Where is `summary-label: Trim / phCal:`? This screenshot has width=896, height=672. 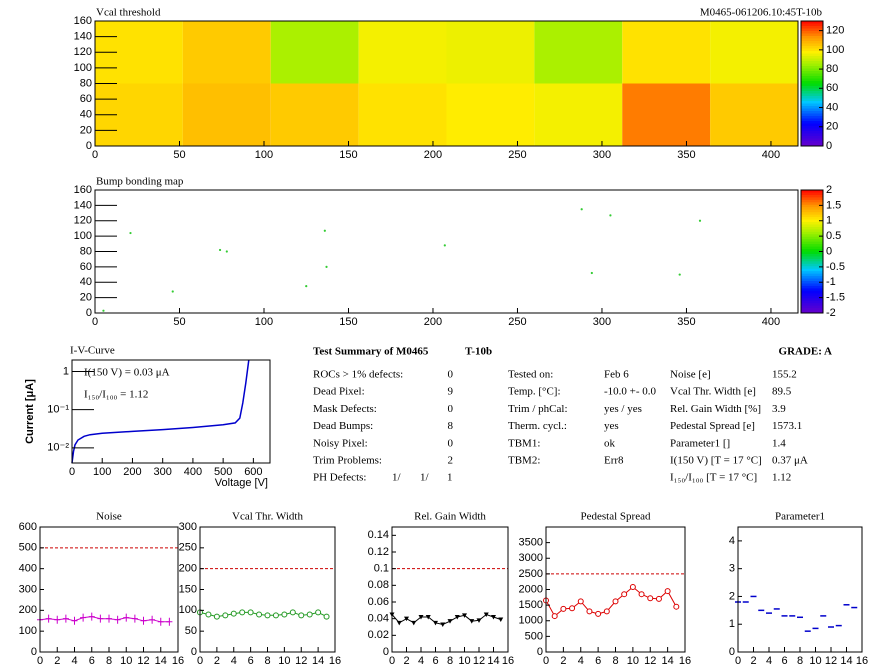
summary-label: Trim / phCal: is located at coordinates (538, 409).